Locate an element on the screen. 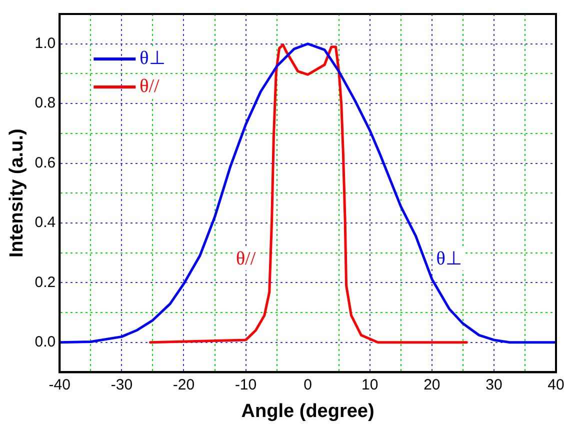  x-tick-label: 40 is located at coordinates (556, 385).